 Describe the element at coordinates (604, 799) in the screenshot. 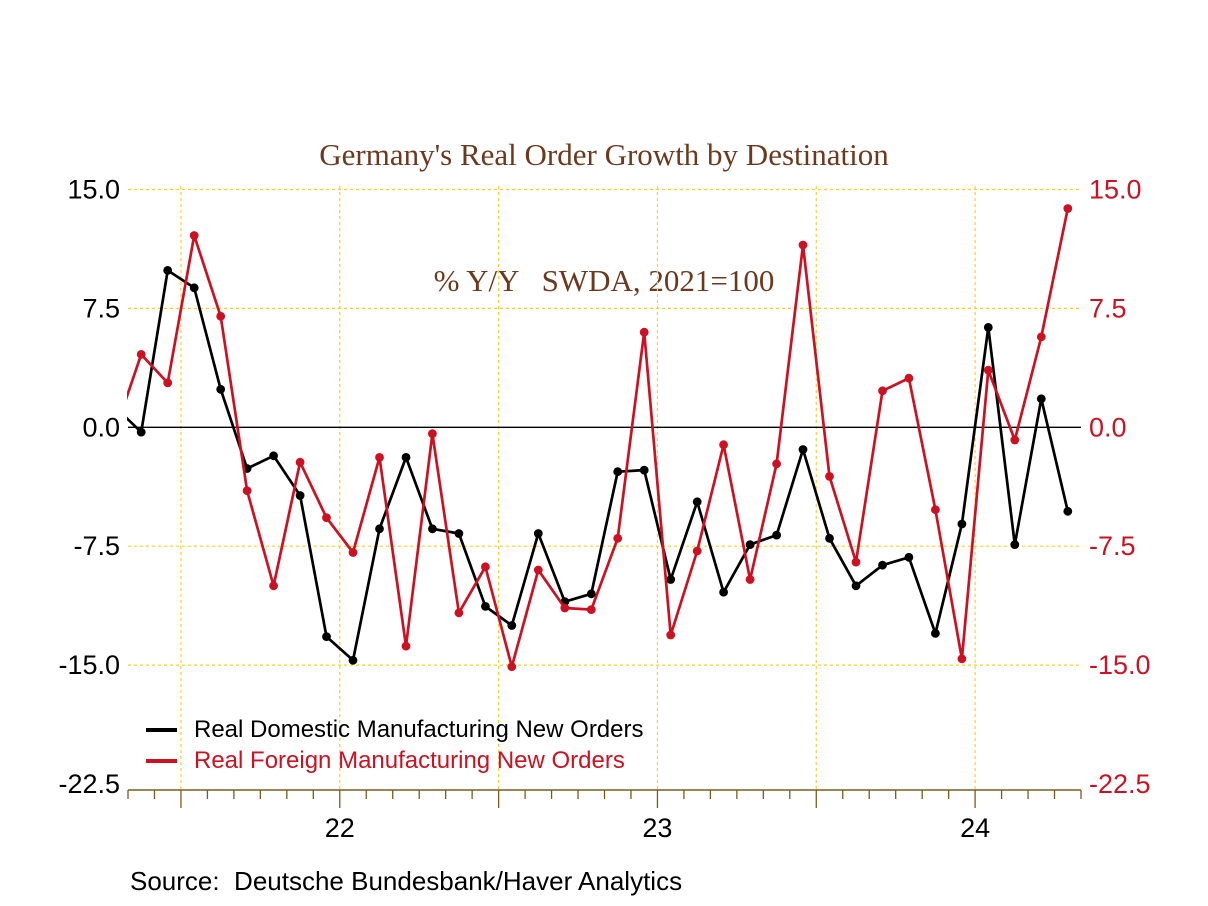

I see `x-axis-ticks` at that location.